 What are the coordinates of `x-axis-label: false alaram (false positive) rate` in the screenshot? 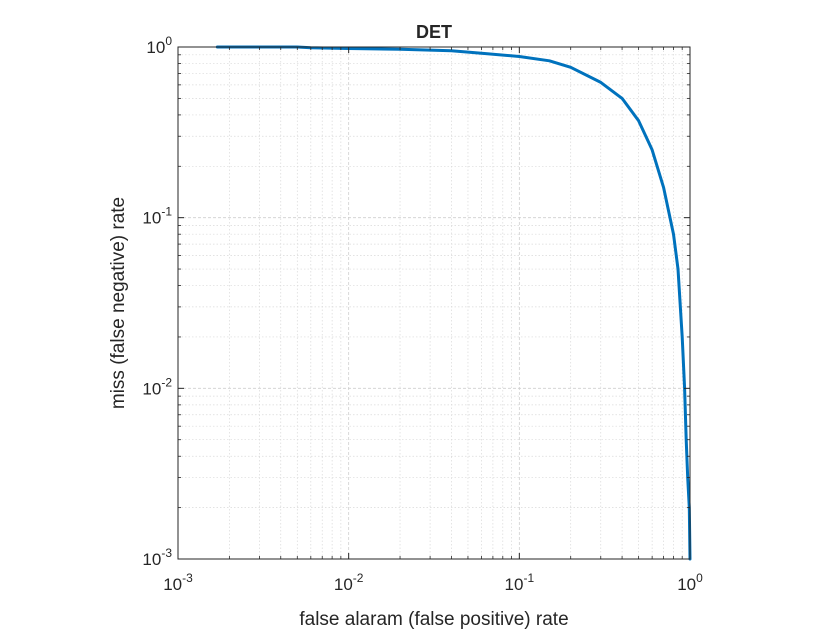 It's located at (433, 619).